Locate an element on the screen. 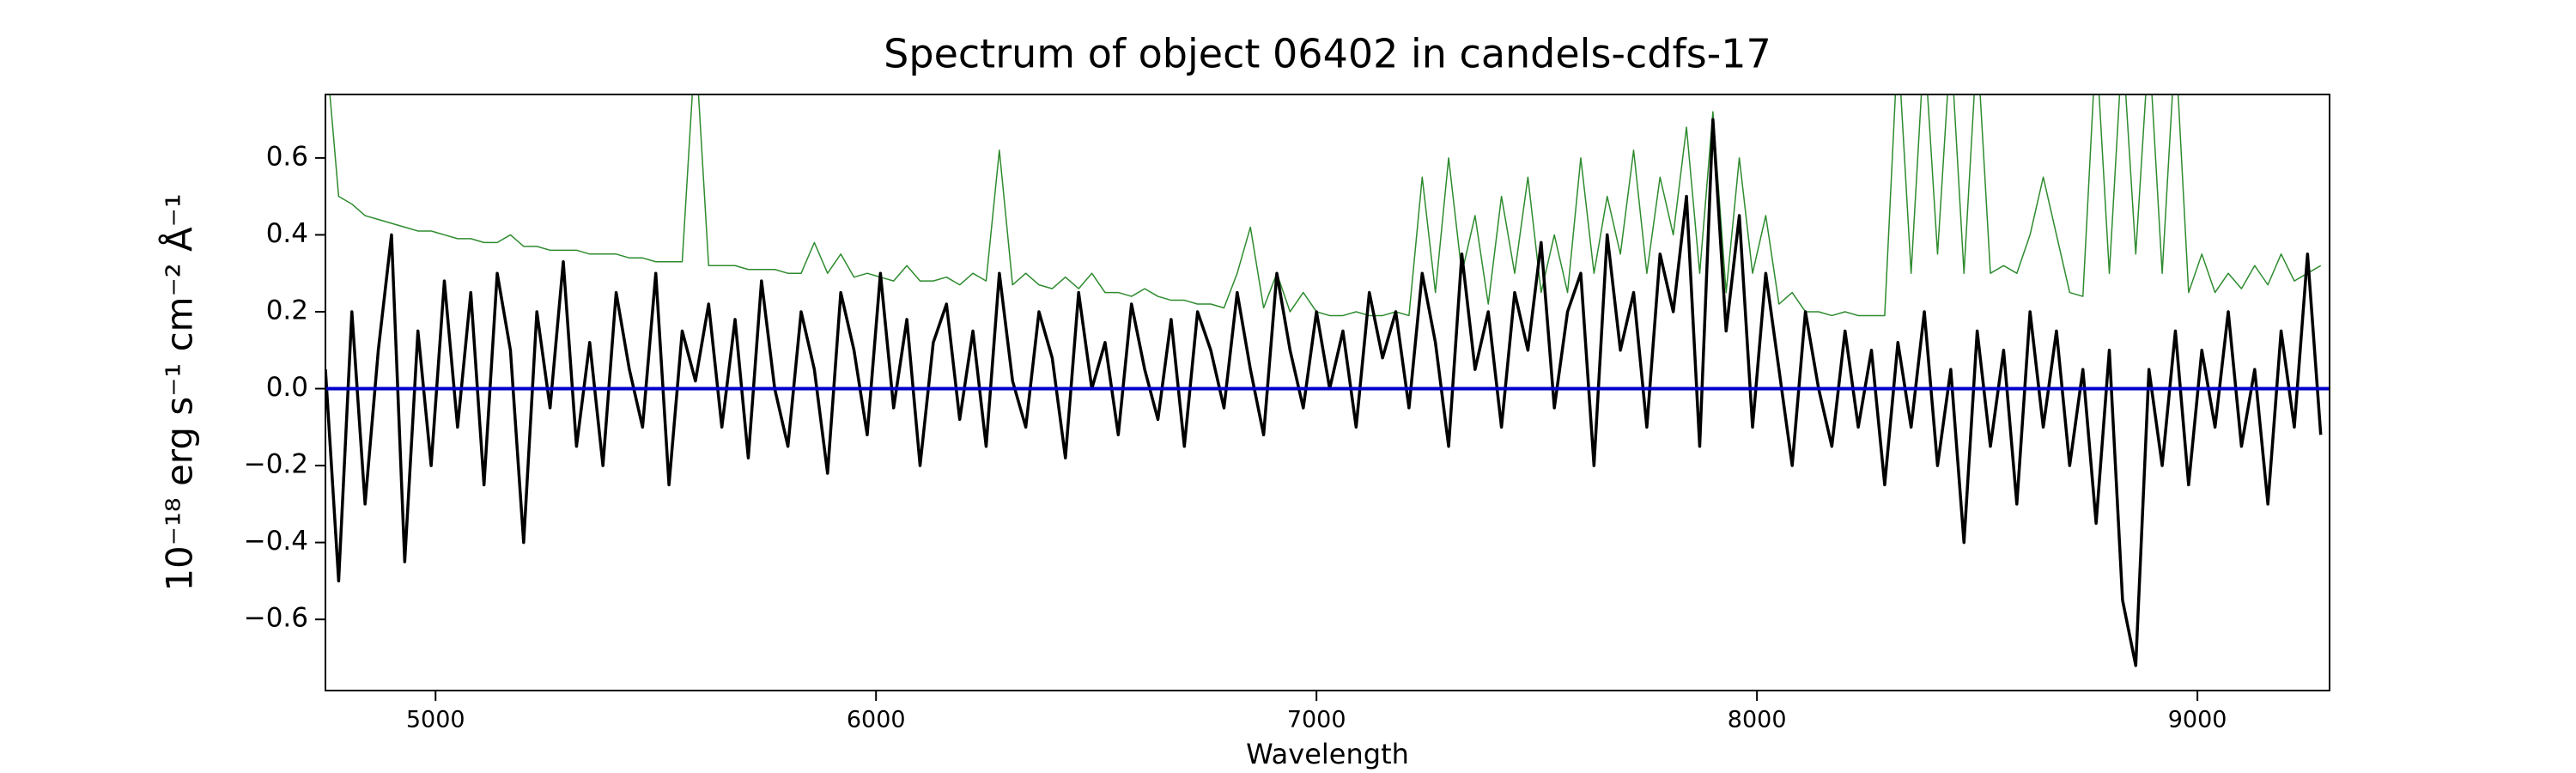 This screenshot has height=773, width=2576. y-tick-label: 0.4 is located at coordinates (287, 233).